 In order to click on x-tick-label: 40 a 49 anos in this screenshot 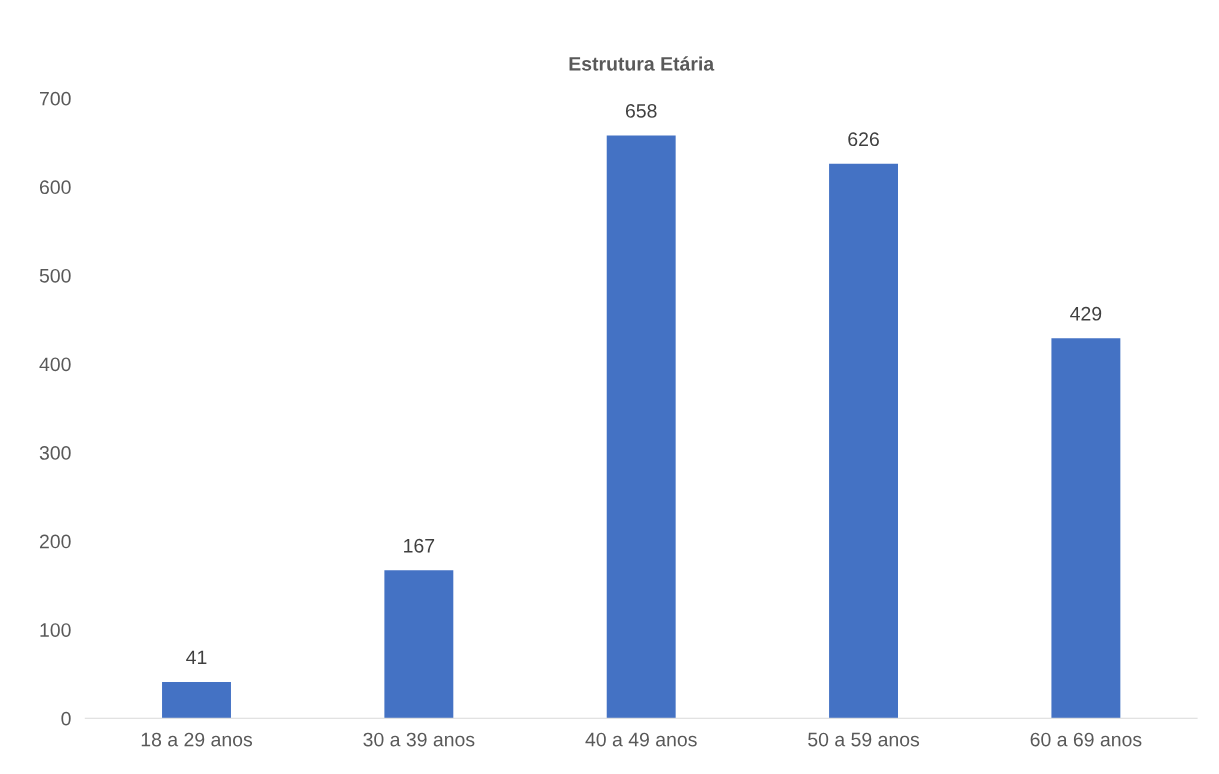, I will do `click(641, 739)`.